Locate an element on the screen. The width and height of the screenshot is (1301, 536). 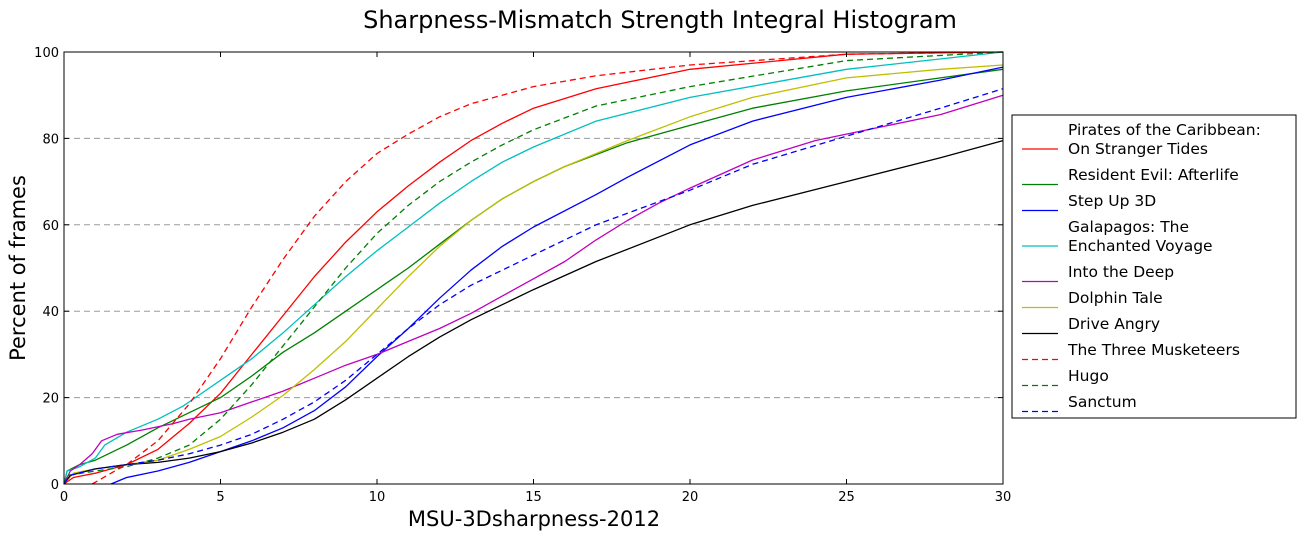
y-tick-label: 80 is located at coordinates (50, 139).